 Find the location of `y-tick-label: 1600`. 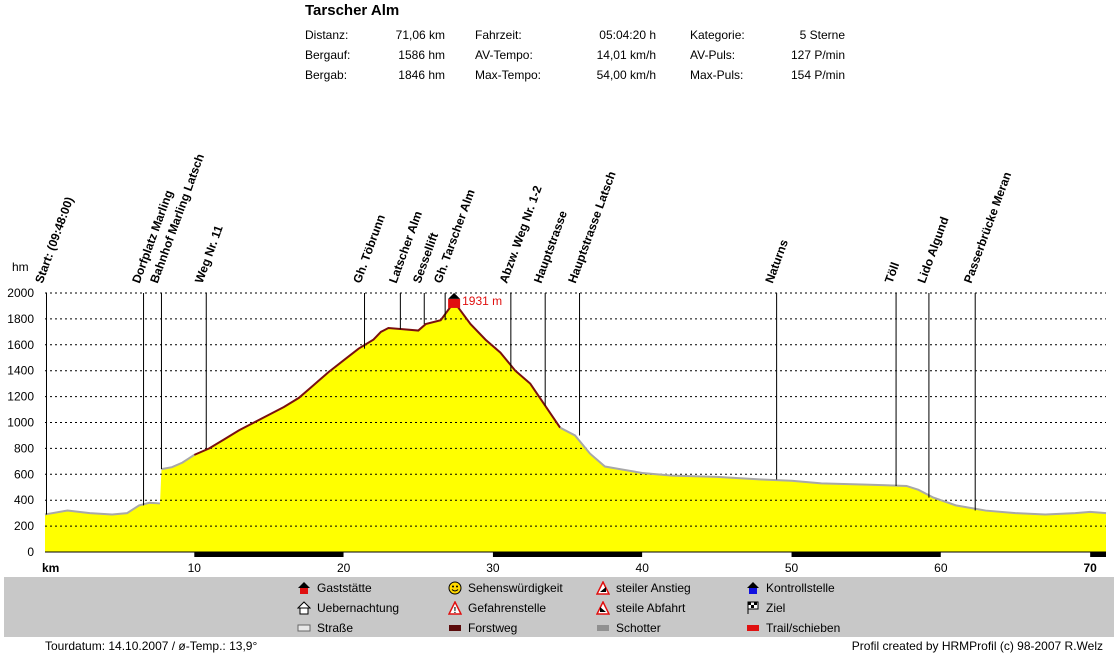

y-tick-label: 1600 is located at coordinates (20, 345).